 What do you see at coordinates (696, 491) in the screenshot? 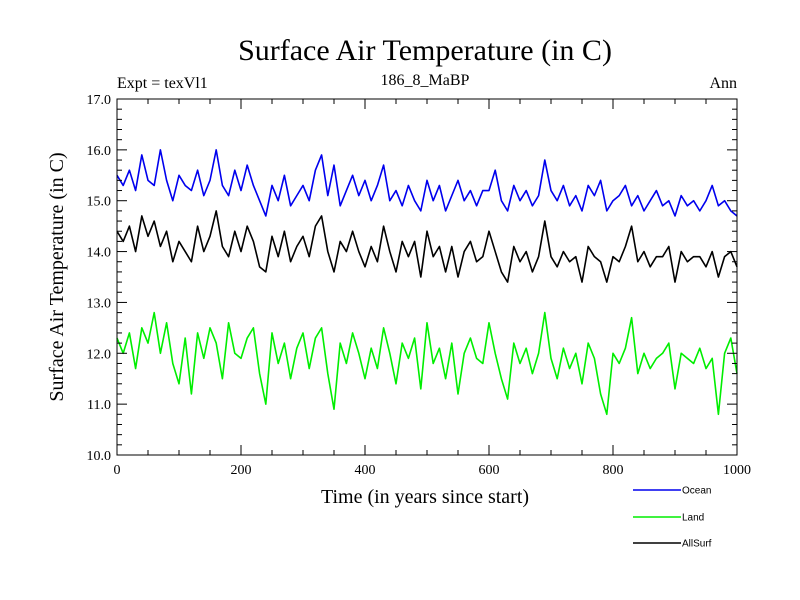
I see `legend-label-ocean: Ocean` at bounding box center [696, 491].